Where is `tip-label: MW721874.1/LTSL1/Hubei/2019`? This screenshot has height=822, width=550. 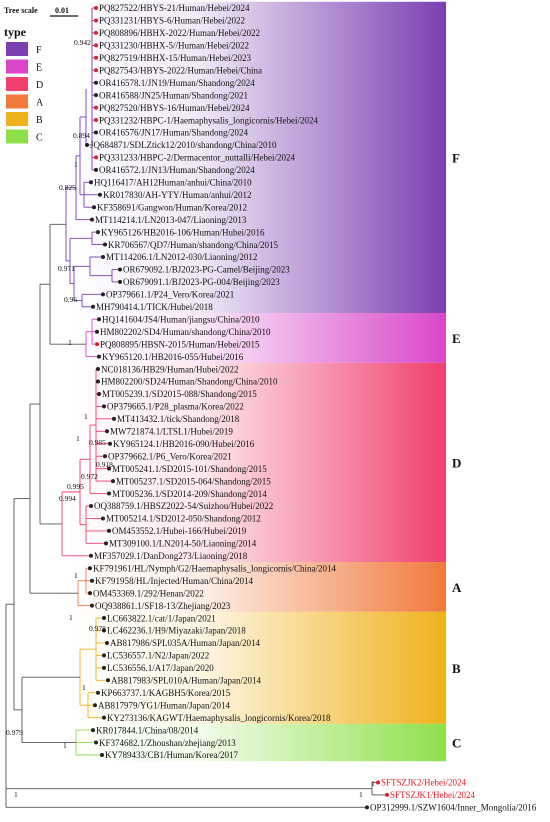
tip-label: MW721874.1/LTSL1/Hubei/2019 is located at coordinates (171, 432).